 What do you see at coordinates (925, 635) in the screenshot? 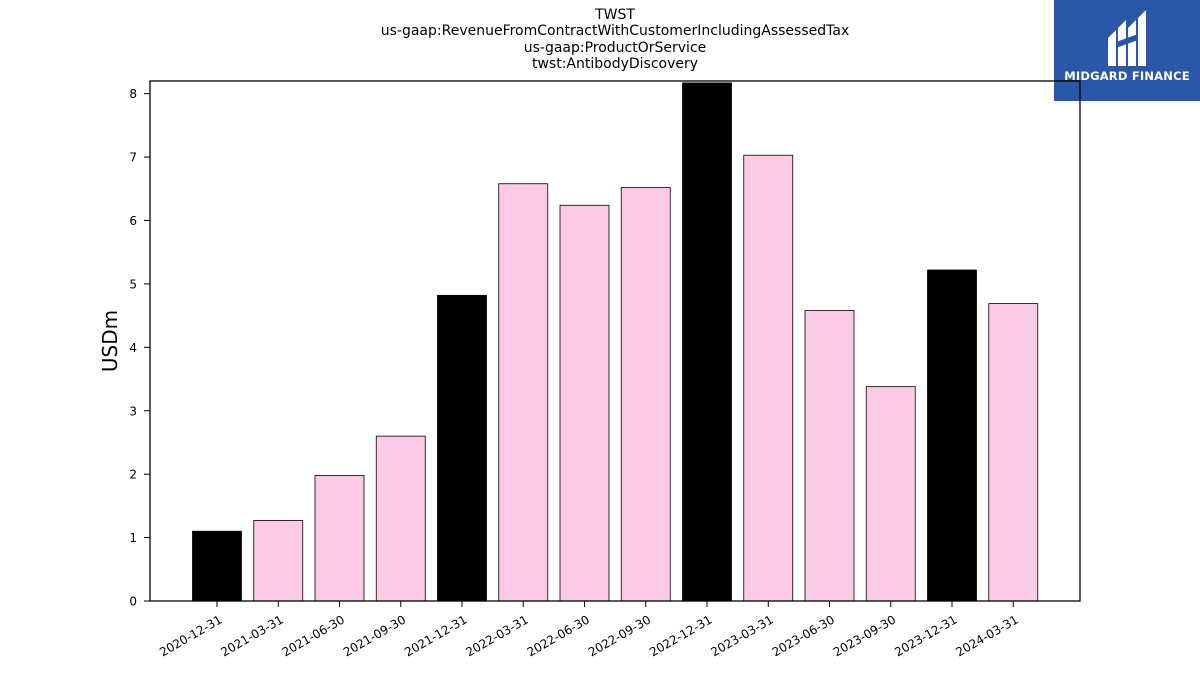
I see `x-tick-label: 2023-12-31` at bounding box center [925, 635].